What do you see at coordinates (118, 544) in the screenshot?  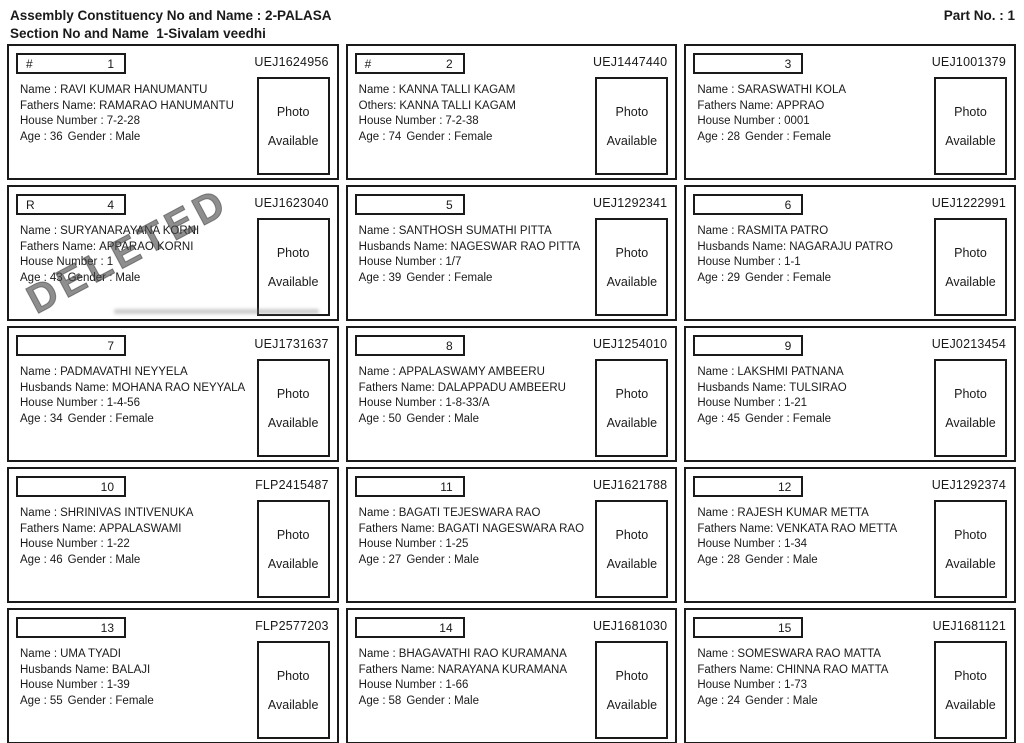 I see `house-number: 1-22` at bounding box center [118, 544].